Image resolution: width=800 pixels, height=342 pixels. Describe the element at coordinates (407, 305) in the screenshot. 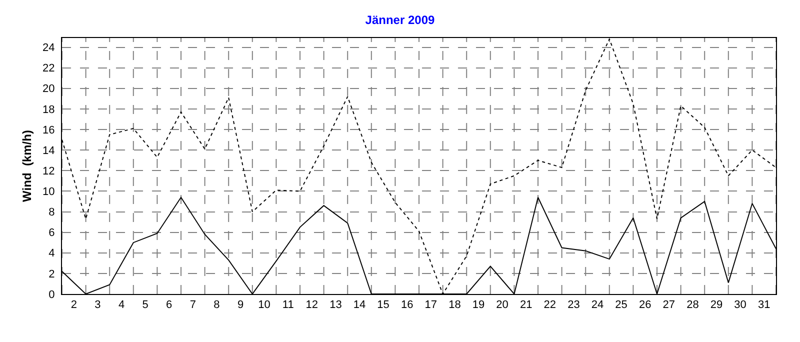

I see `x-tick-label: 16` at that location.